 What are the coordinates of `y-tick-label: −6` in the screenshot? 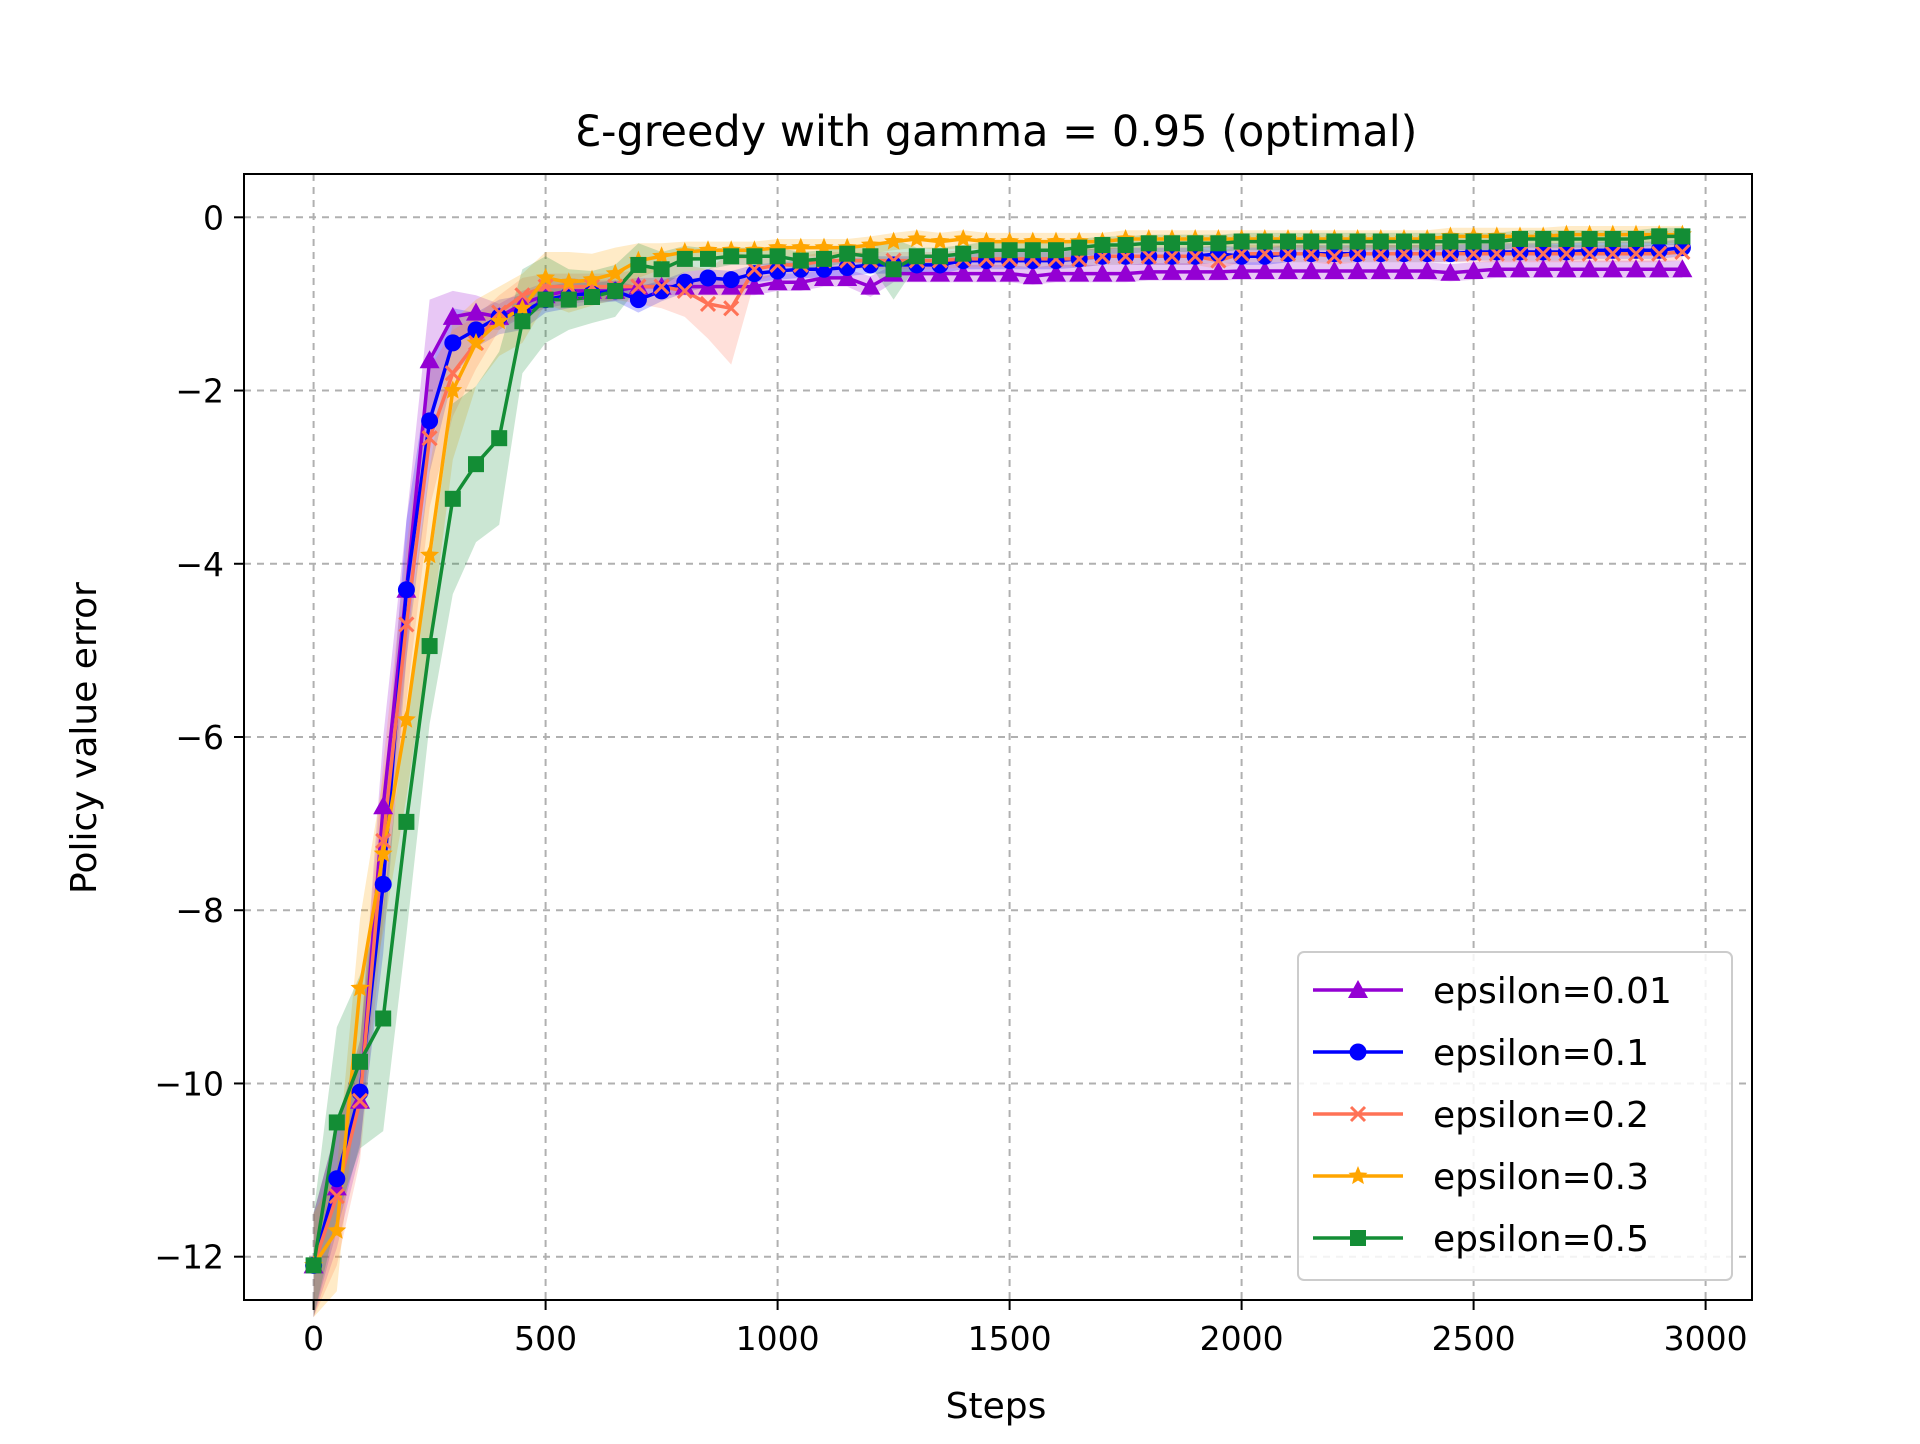 It's located at (199, 737).